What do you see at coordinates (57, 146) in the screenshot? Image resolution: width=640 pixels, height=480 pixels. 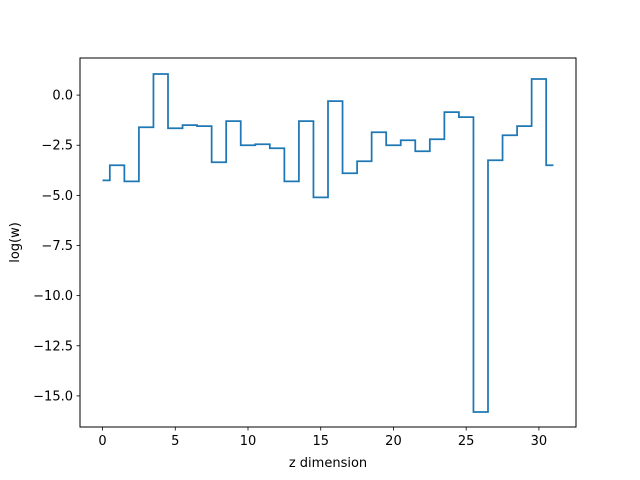 I see `y-tick-label: −2.5` at bounding box center [57, 146].